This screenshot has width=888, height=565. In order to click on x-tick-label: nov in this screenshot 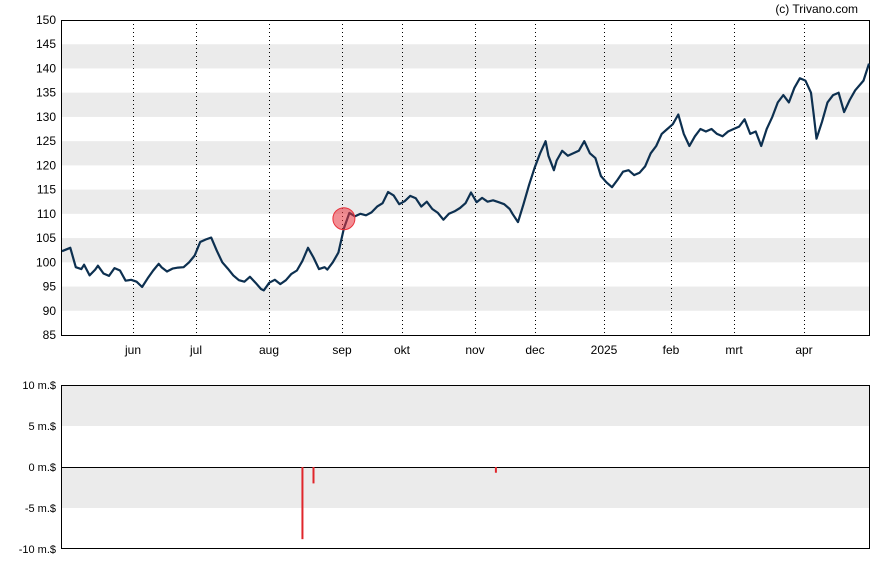, I will do `click(474, 350)`.